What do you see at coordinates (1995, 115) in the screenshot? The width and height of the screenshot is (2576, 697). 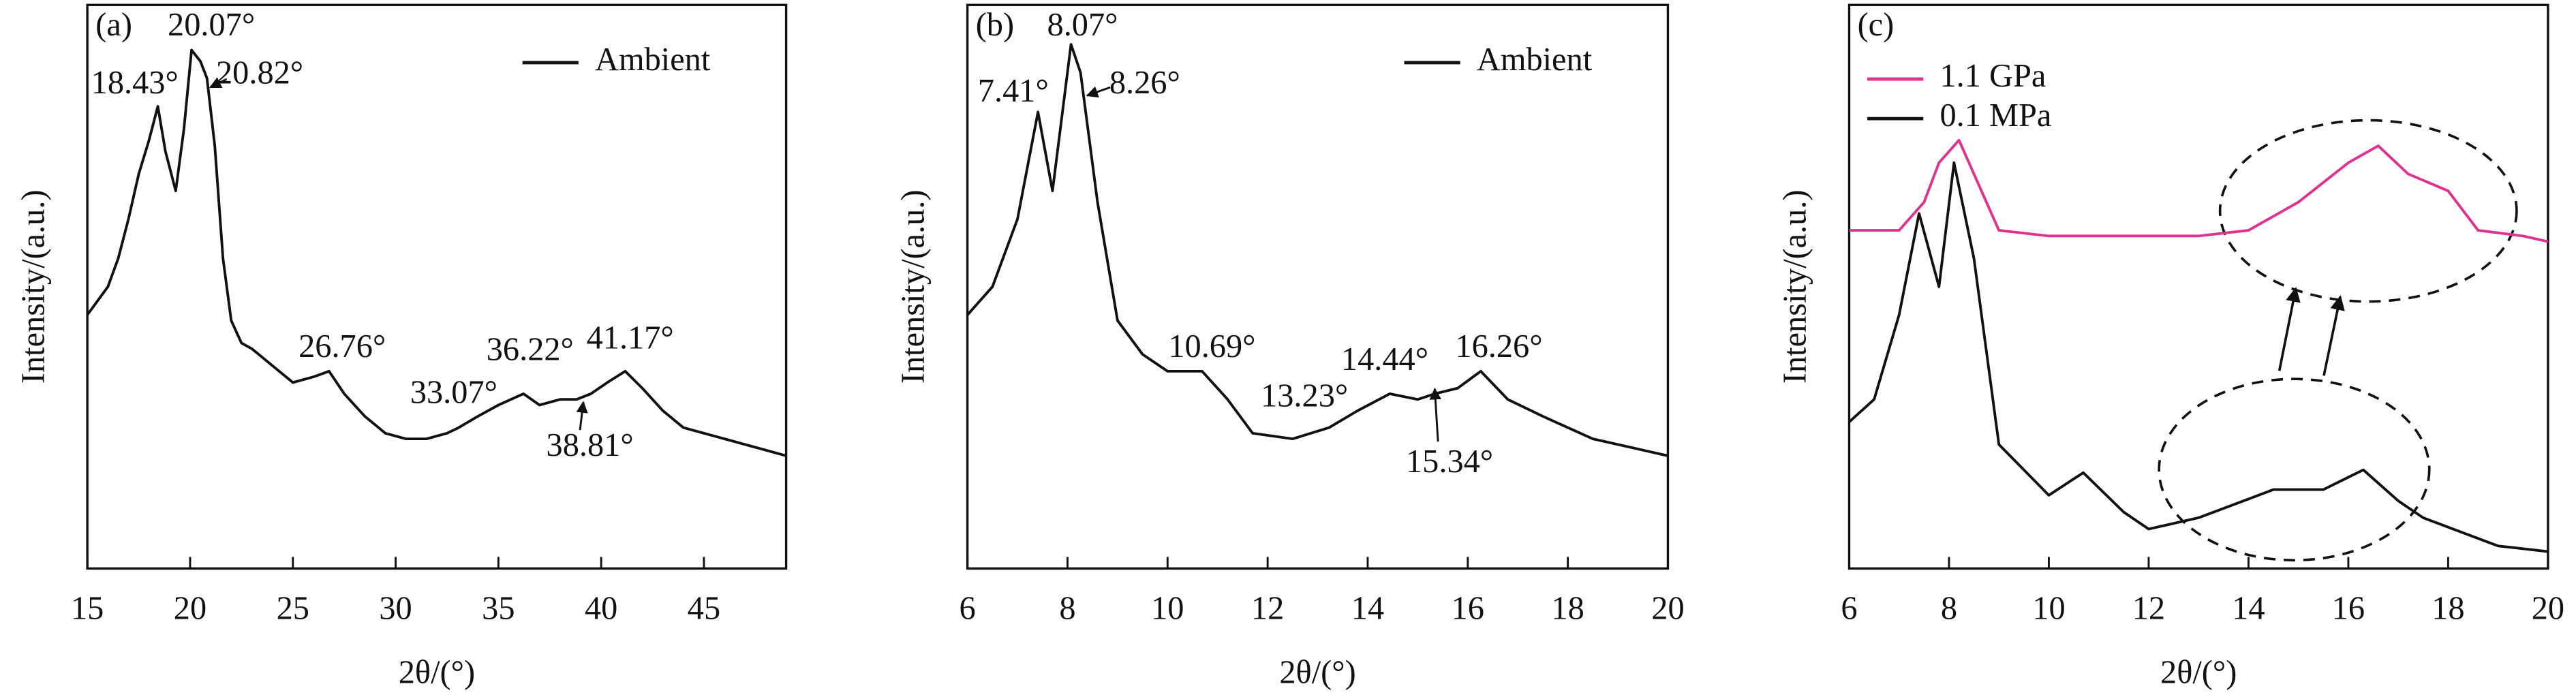 I see `legend-label: 0.1 MPa` at bounding box center [1995, 115].